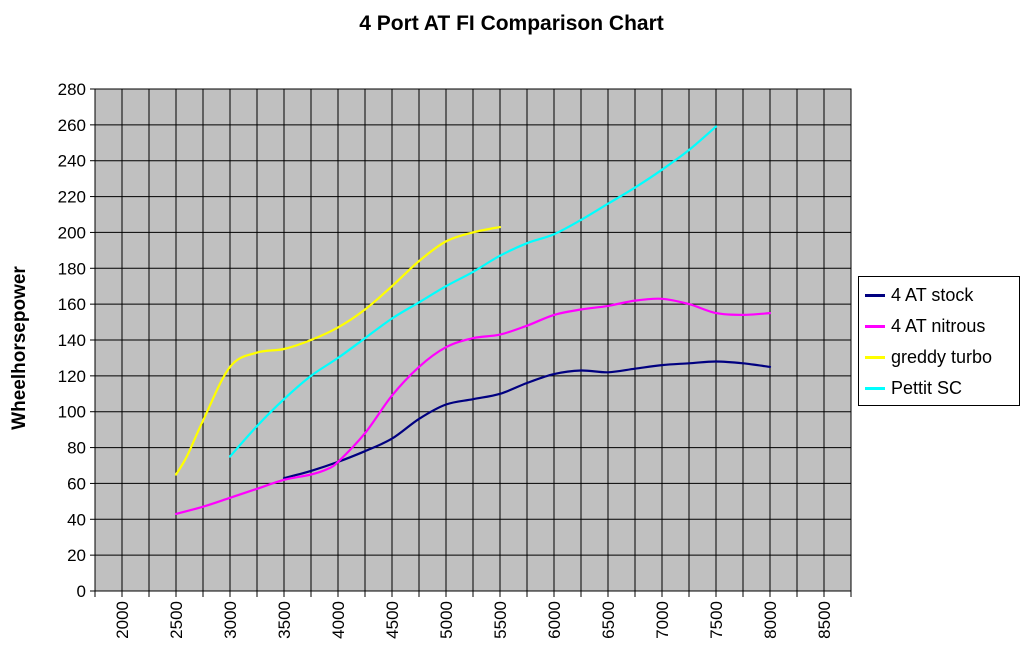 The image size is (1023, 665). Describe the element at coordinates (338, 620) in the screenshot. I see `x-tick-label: 4000` at that location.